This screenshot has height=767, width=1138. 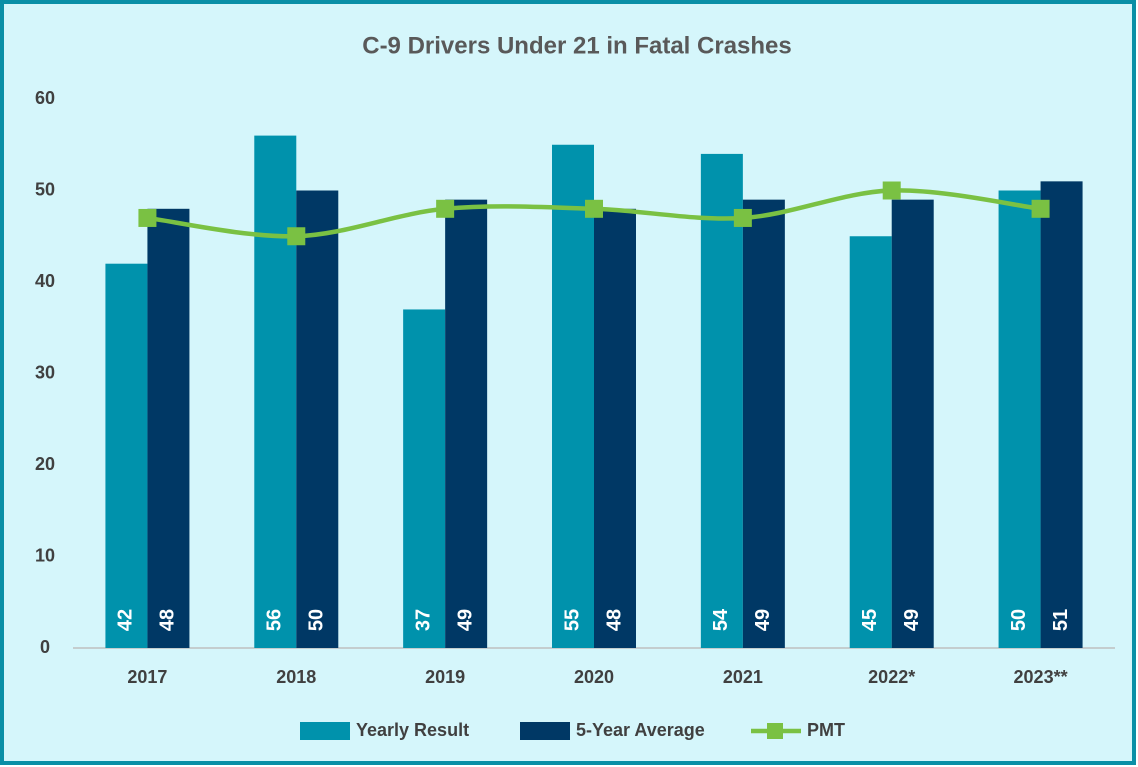 What do you see at coordinates (45, 372) in the screenshot?
I see `y-tick-label: 30` at bounding box center [45, 372].